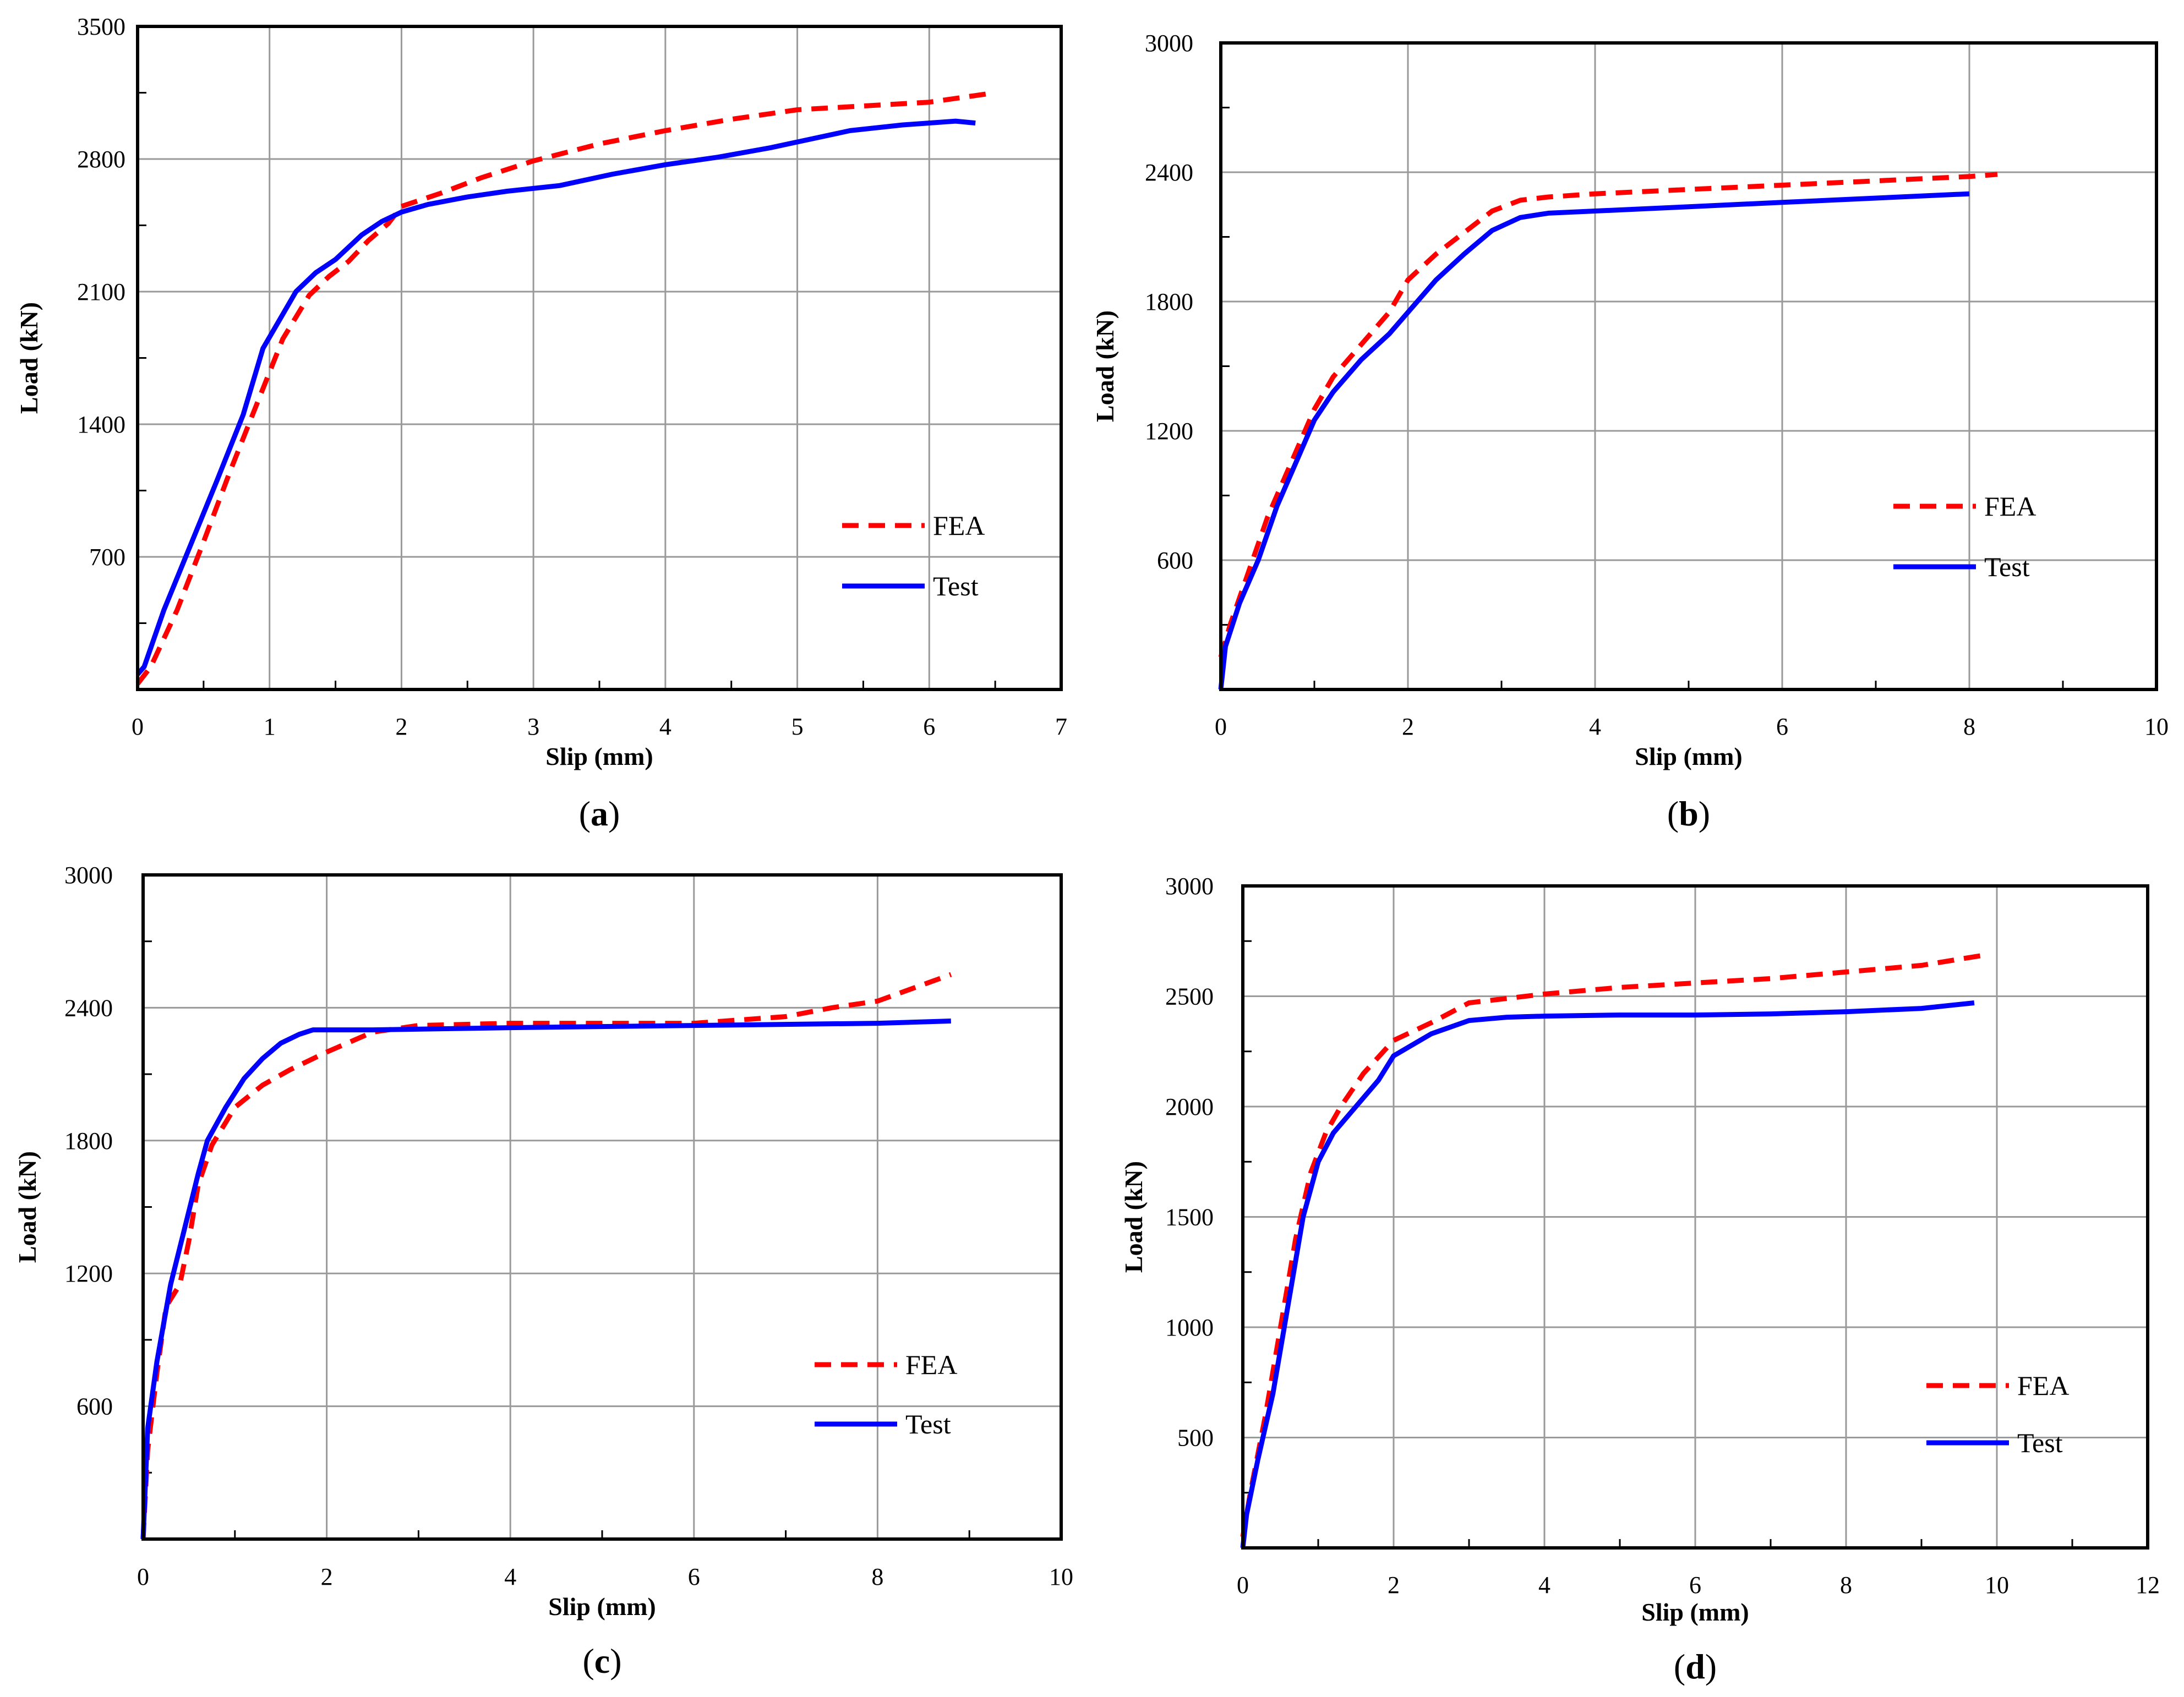 This screenshot has width=2184, height=1697. Describe the element at coordinates (1190, 1218) in the screenshot. I see `y-tick-label: 1500` at that location.